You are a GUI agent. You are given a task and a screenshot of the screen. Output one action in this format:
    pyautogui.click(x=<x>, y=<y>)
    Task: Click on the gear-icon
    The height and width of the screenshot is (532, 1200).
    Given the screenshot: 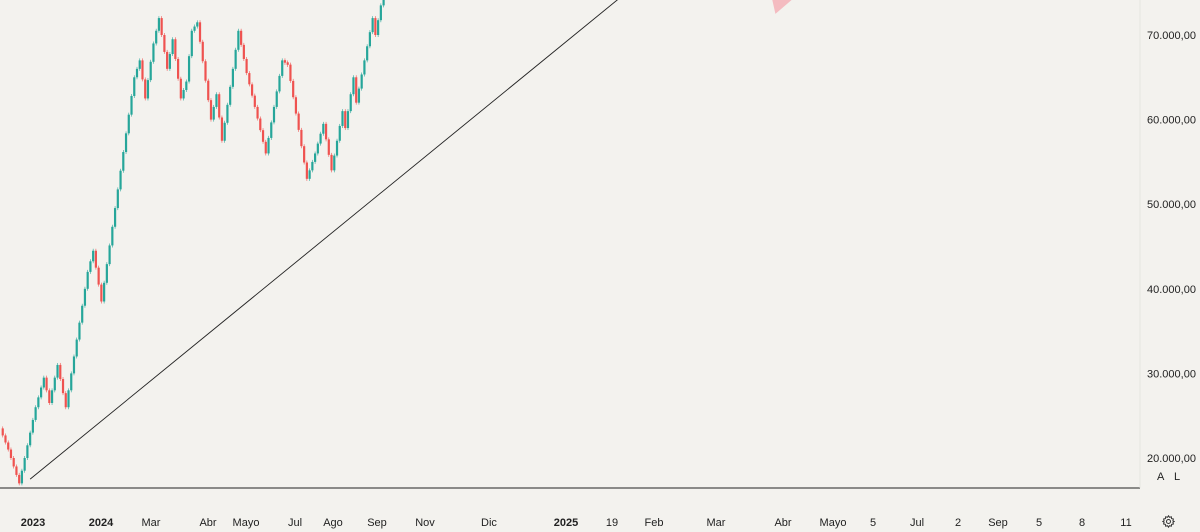 What is the action you would take?
    pyautogui.click(x=1168, y=521)
    